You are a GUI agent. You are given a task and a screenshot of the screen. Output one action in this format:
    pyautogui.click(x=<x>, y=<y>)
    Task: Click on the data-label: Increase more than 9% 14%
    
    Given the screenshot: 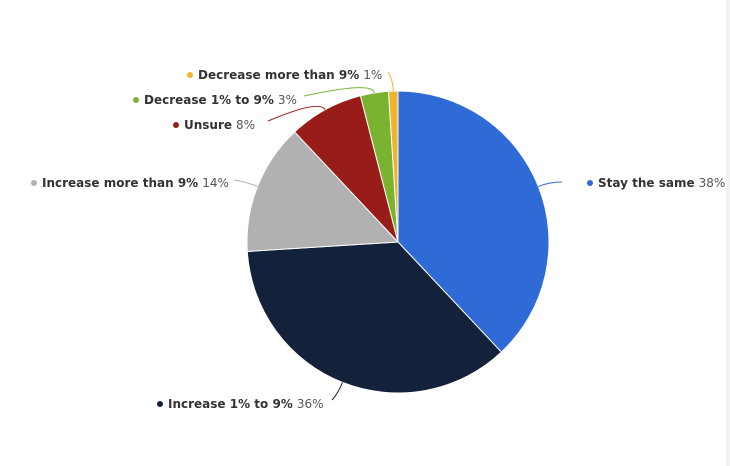 What is the action you would take?
    pyautogui.click(x=135, y=183)
    